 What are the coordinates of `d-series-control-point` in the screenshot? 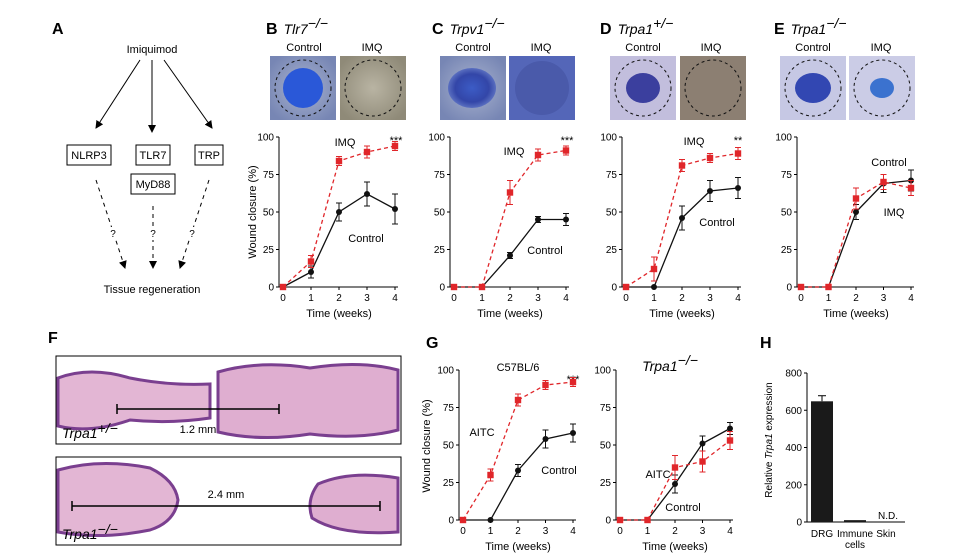 It's located at (710, 191).